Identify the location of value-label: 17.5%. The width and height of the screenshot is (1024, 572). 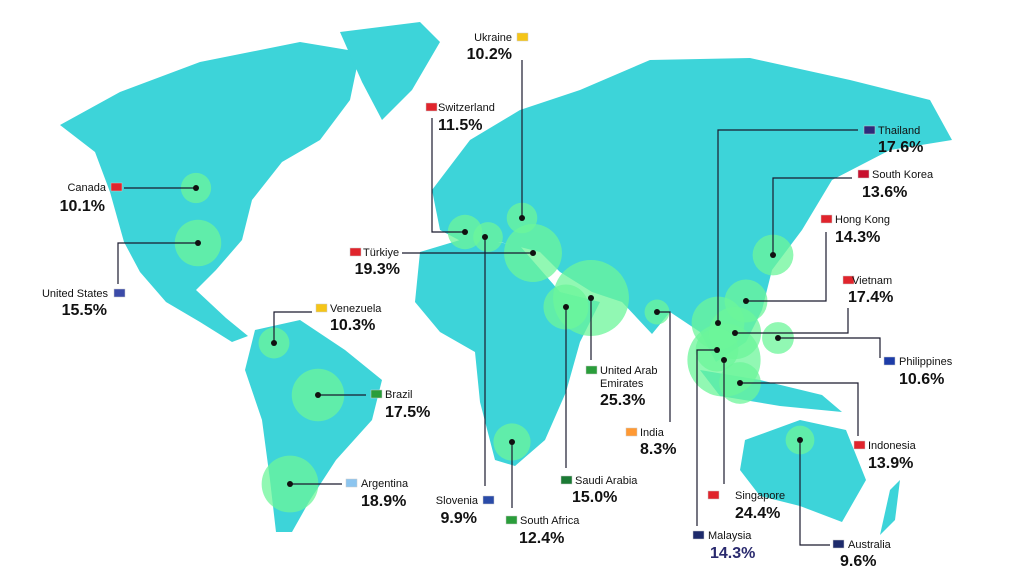
(408, 412).